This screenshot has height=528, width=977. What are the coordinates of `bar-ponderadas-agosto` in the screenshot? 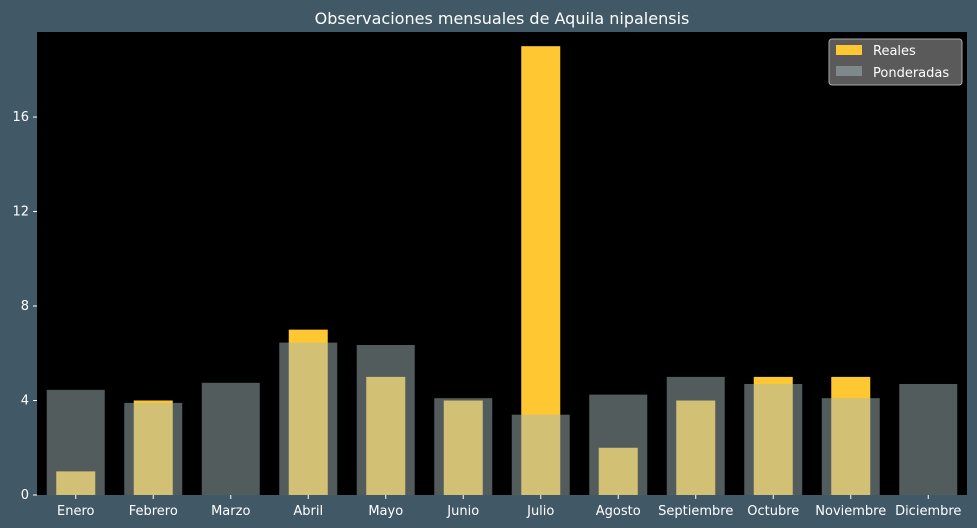 It's located at (618, 444).